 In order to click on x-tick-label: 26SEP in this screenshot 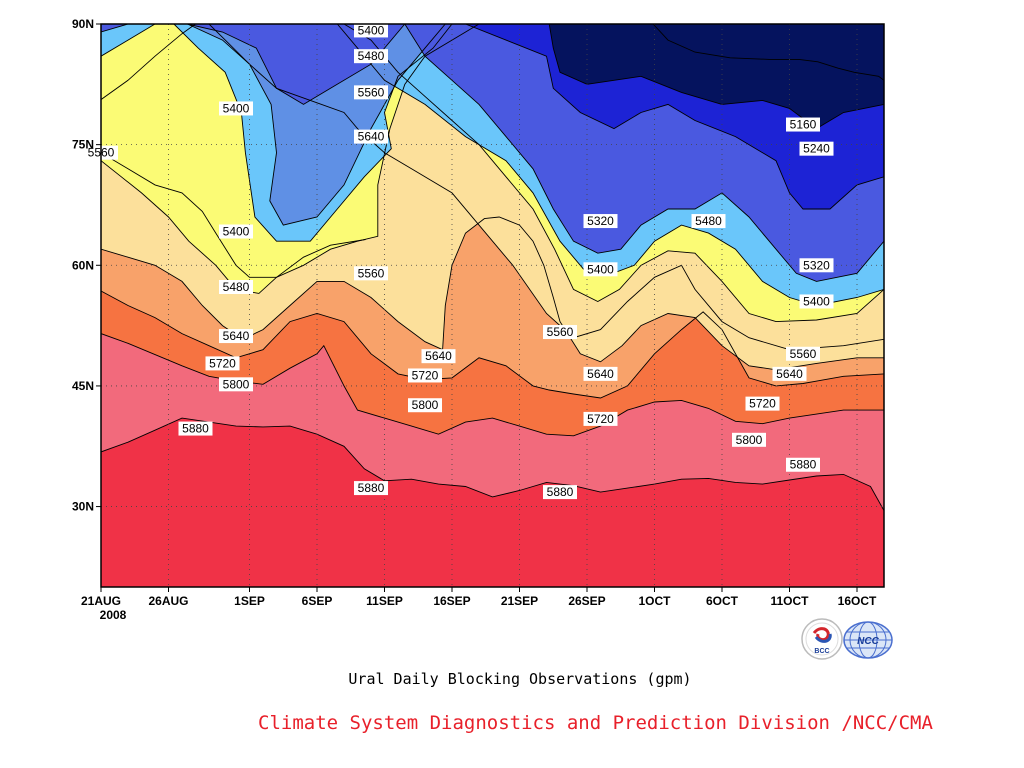, I will do `click(586, 601)`.